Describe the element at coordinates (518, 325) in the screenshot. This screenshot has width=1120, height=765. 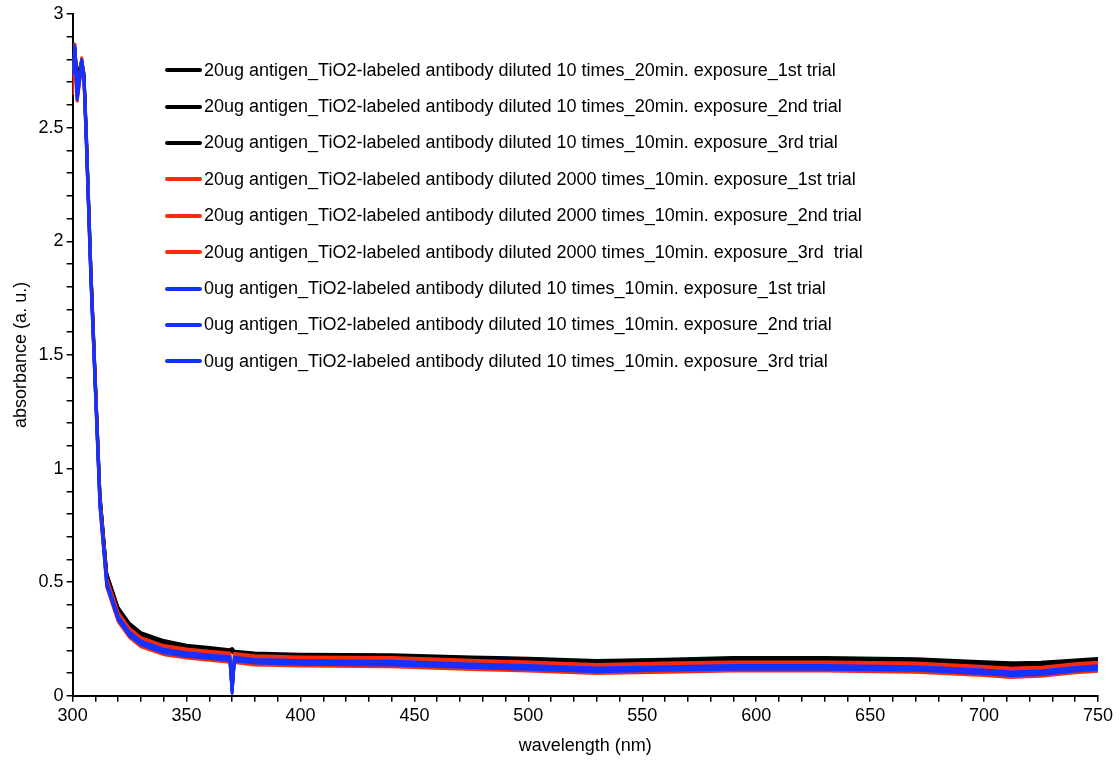
I see `legend-label: 0ug antigen_TiO2-labeled antibody diluted 10 times_10min. exposure_2nd trial` at that location.